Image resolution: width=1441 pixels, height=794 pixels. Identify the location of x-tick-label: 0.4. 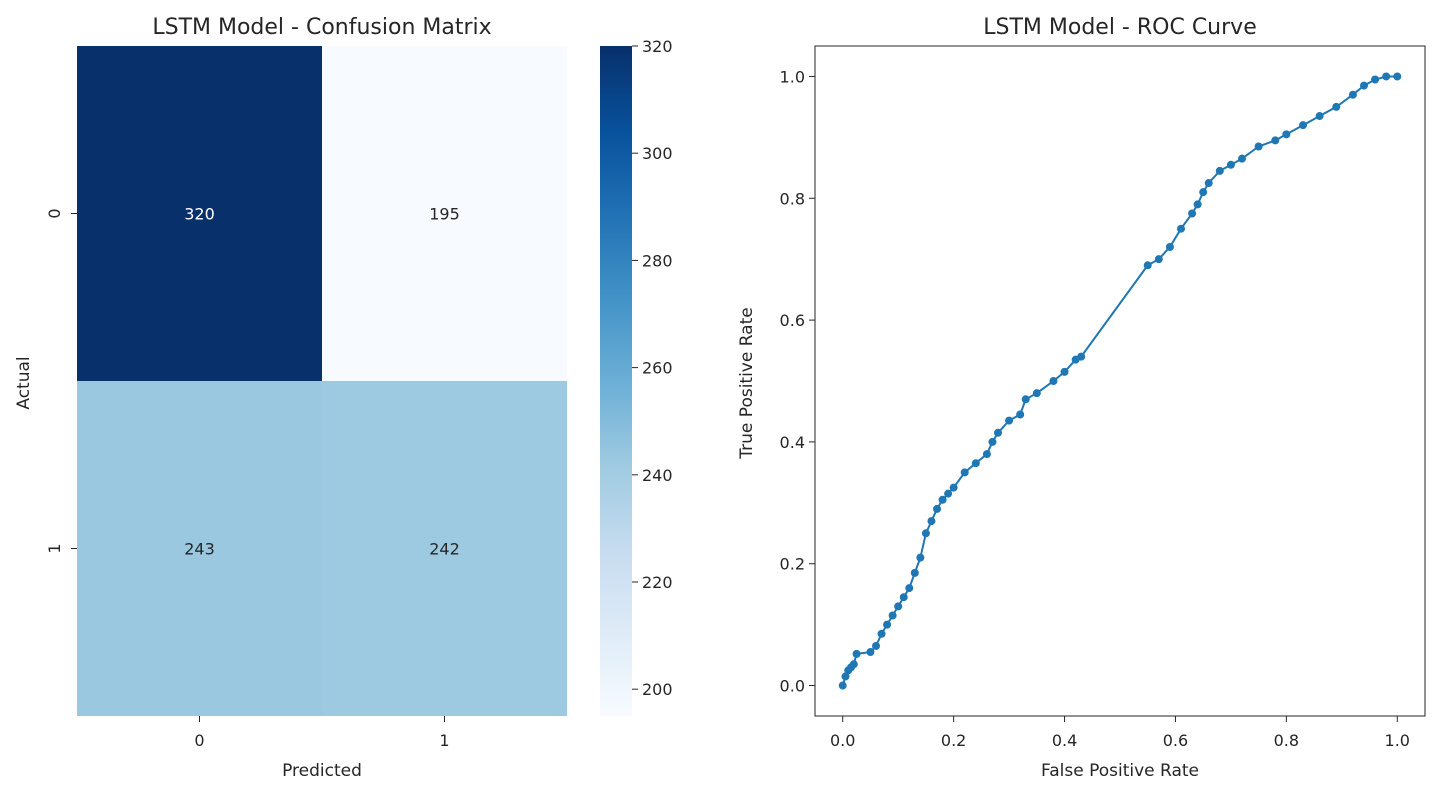
(1064, 740).